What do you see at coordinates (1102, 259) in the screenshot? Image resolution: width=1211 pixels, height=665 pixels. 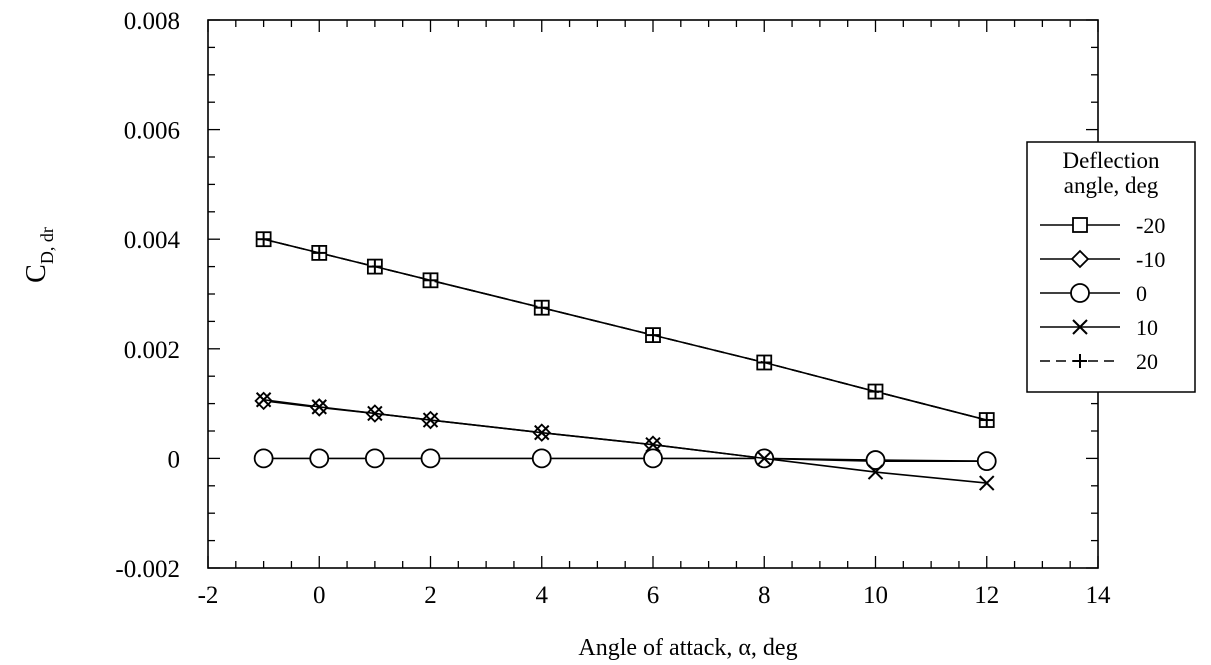 I see `legend-entry: -10` at bounding box center [1102, 259].